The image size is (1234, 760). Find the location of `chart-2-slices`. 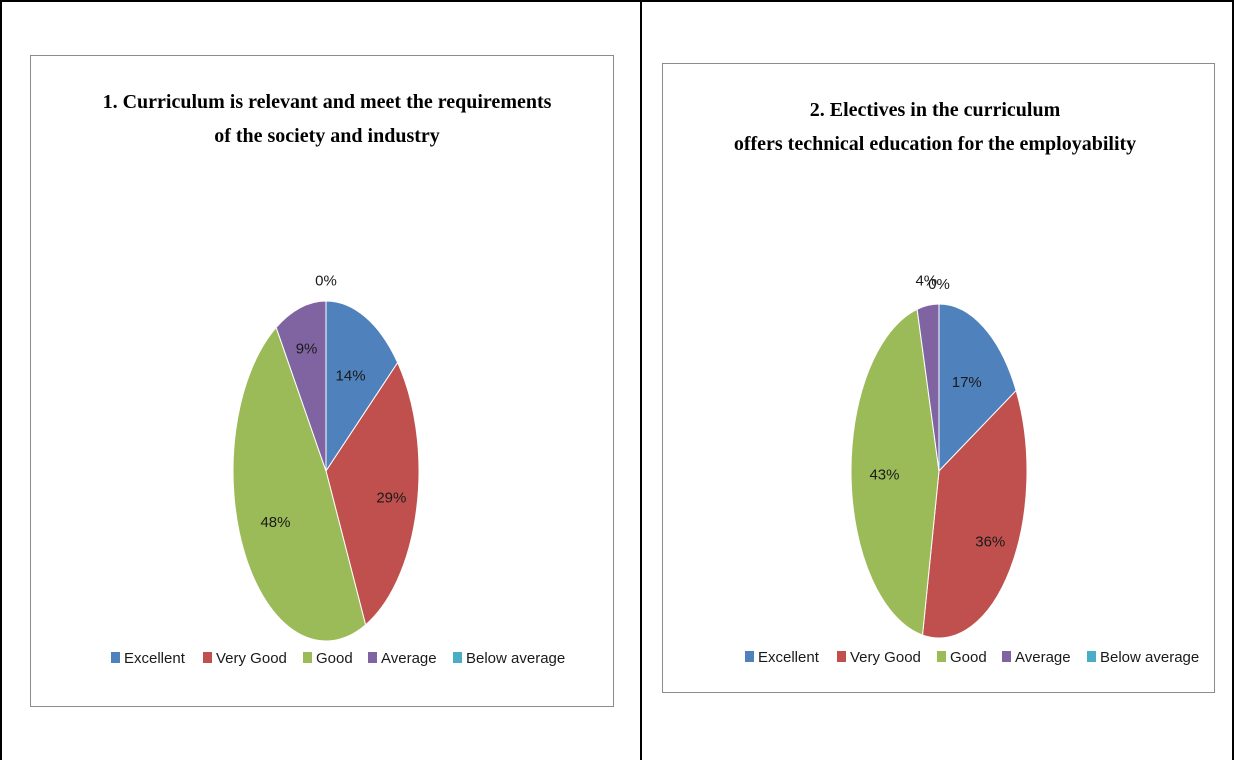

chart-2-slices is located at coordinates (939, 471).